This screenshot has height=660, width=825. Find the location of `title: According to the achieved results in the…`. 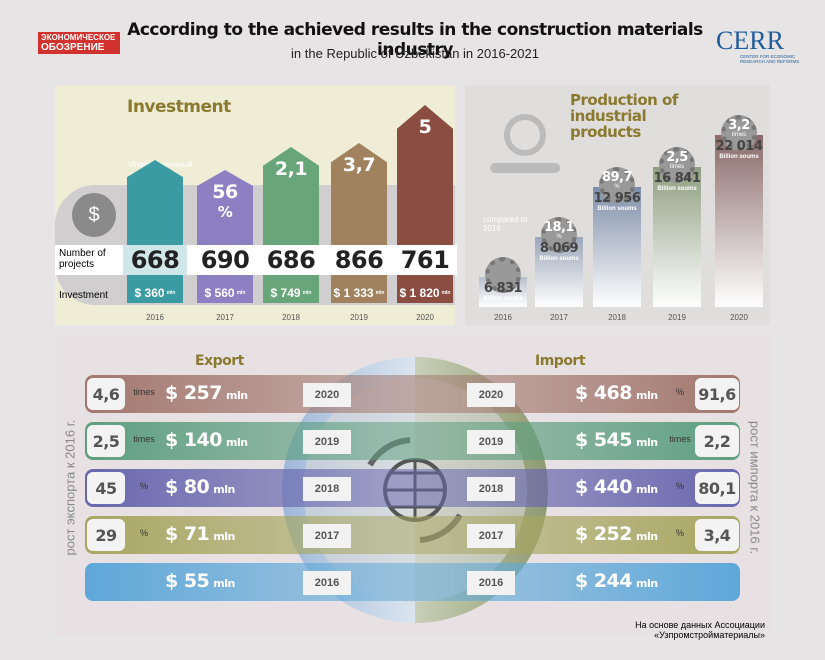

title: According to the achieved results in the… is located at coordinates (415, 40).